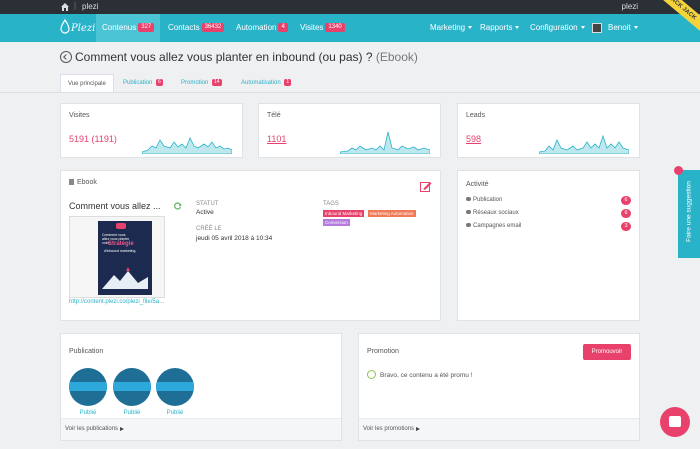  I want to click on edit-icon, so click(426, 186).